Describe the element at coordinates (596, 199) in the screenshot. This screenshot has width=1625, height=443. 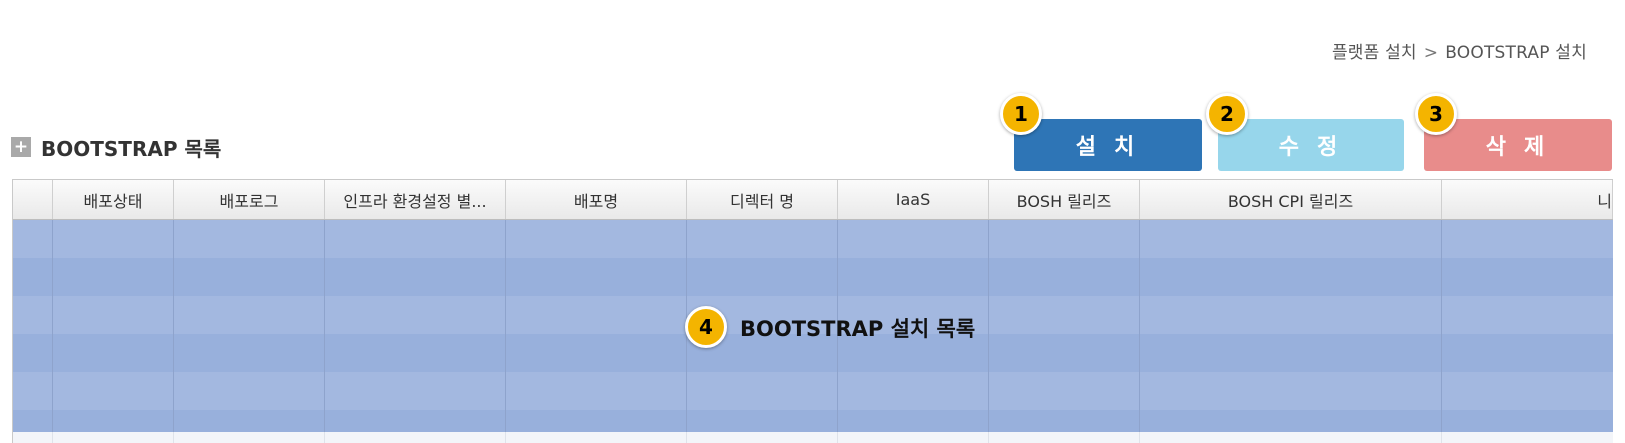
I see `grid-header-col-deploy-name: 배포명` at that location.